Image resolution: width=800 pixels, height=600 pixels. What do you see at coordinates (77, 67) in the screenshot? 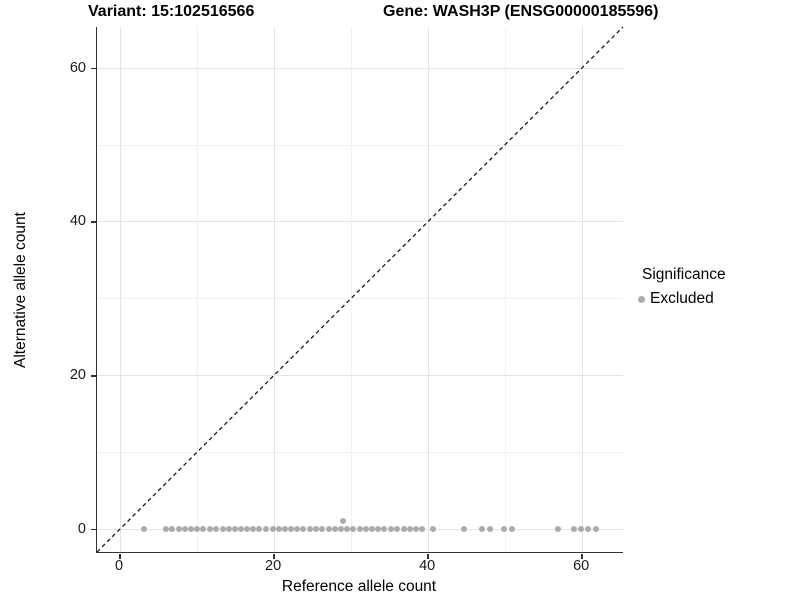
I see `y-tick-label: 60` at bounding box center [77, 67].